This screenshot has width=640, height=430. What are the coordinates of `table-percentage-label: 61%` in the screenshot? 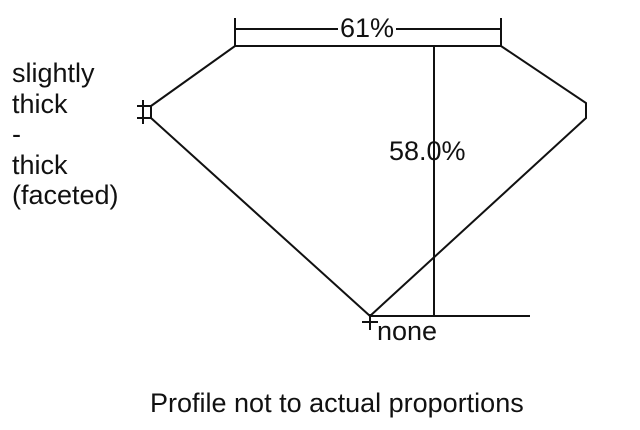 It's located at (367, 28).